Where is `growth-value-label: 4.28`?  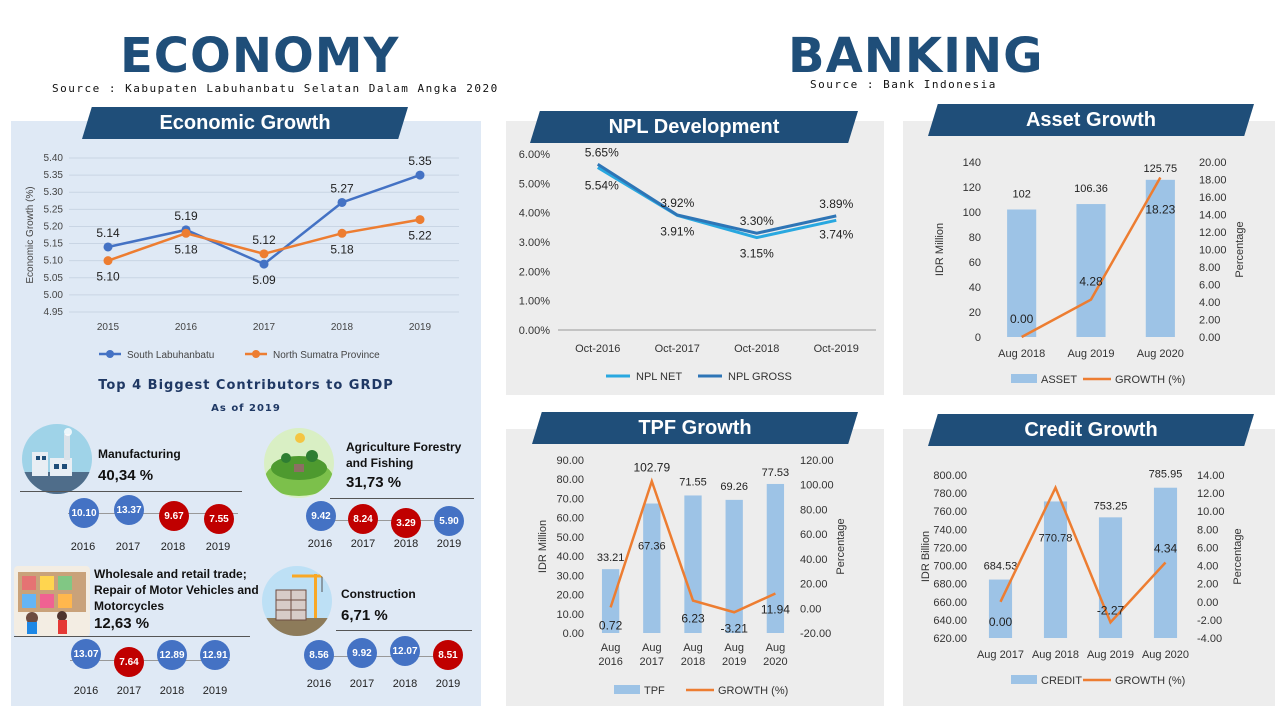
growth-value-label: 4.28 is located at coordinates (1091, 282).